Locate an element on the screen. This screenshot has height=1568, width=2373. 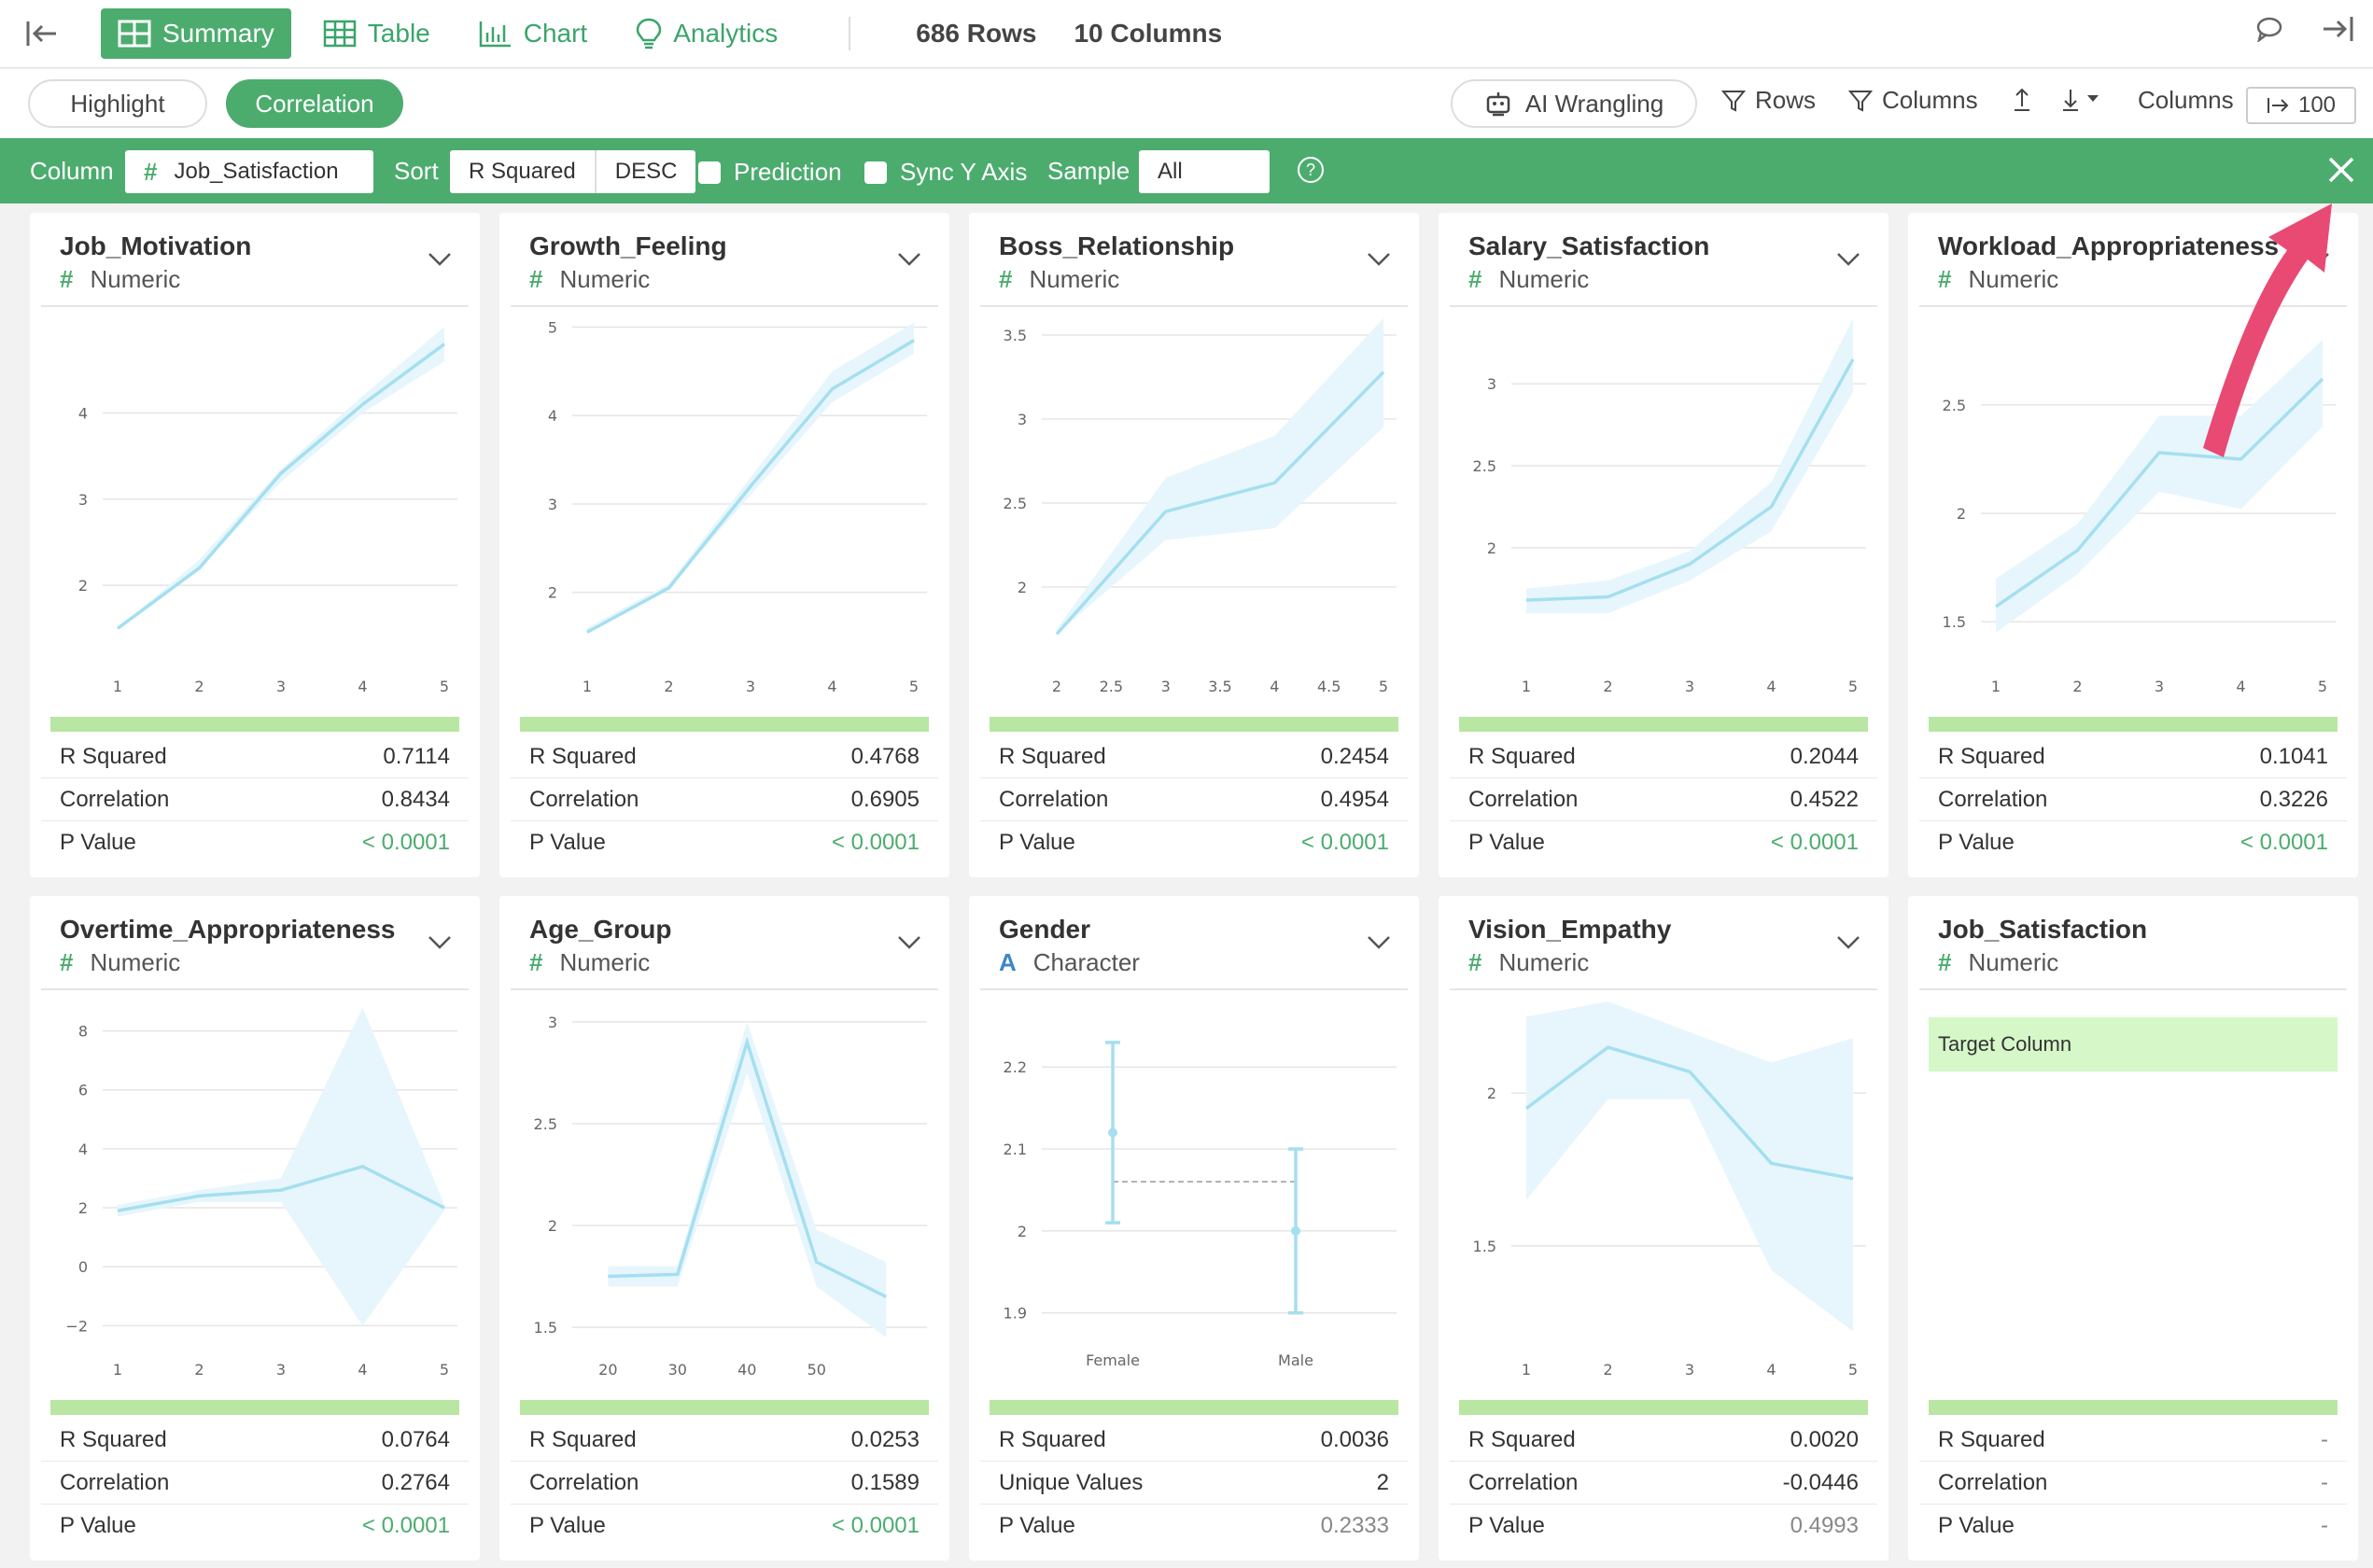
card-title: Overtime_Appropriateness is located at coordinates (228, 929).